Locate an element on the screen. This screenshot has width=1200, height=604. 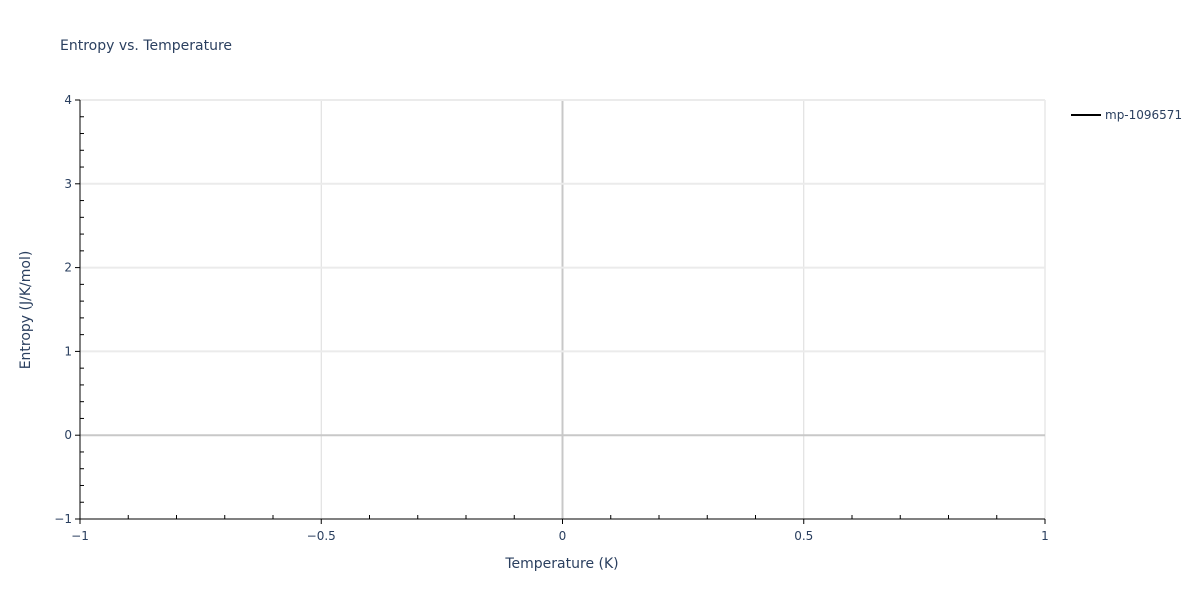
legend-label: mp-1096571 is located at coordinates (1143, 115).